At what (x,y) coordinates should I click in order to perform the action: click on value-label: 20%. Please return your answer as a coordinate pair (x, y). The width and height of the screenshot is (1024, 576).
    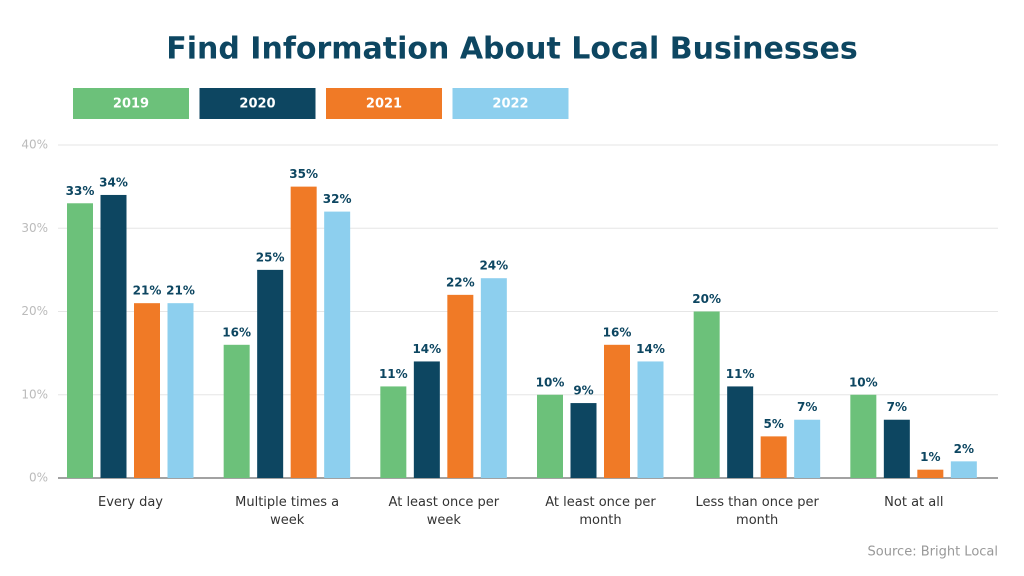
    Looking at the image, I should click on (706, 299).